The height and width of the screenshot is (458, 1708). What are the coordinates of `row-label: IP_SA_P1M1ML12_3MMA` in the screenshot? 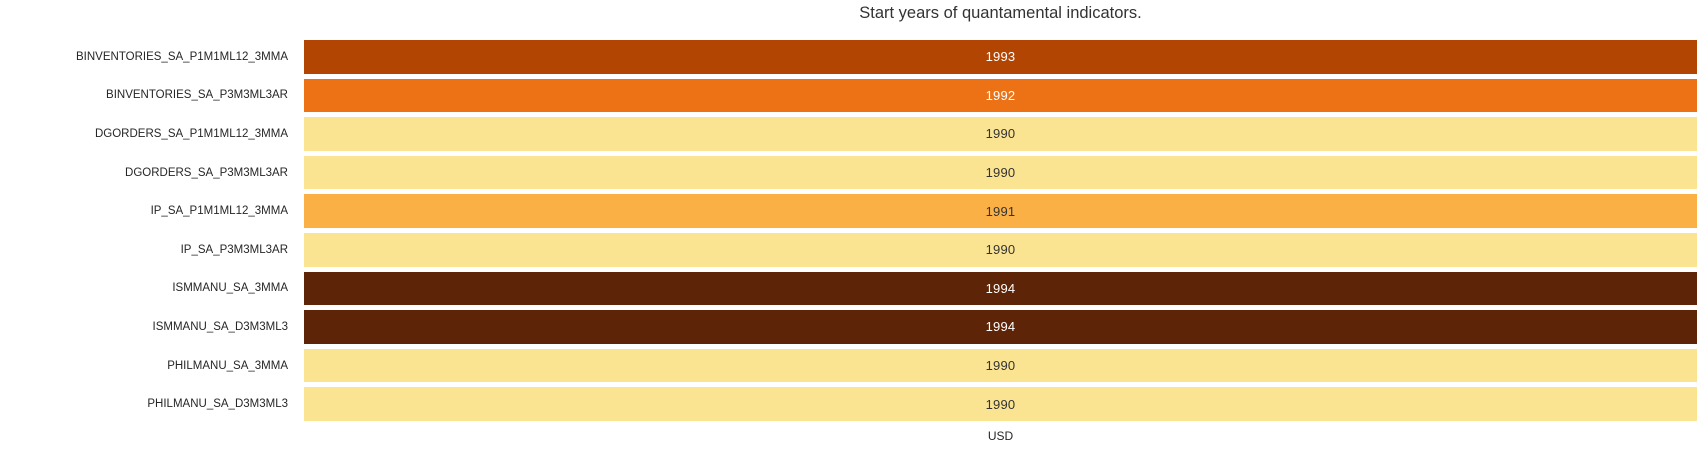 It's located at (219, 211).